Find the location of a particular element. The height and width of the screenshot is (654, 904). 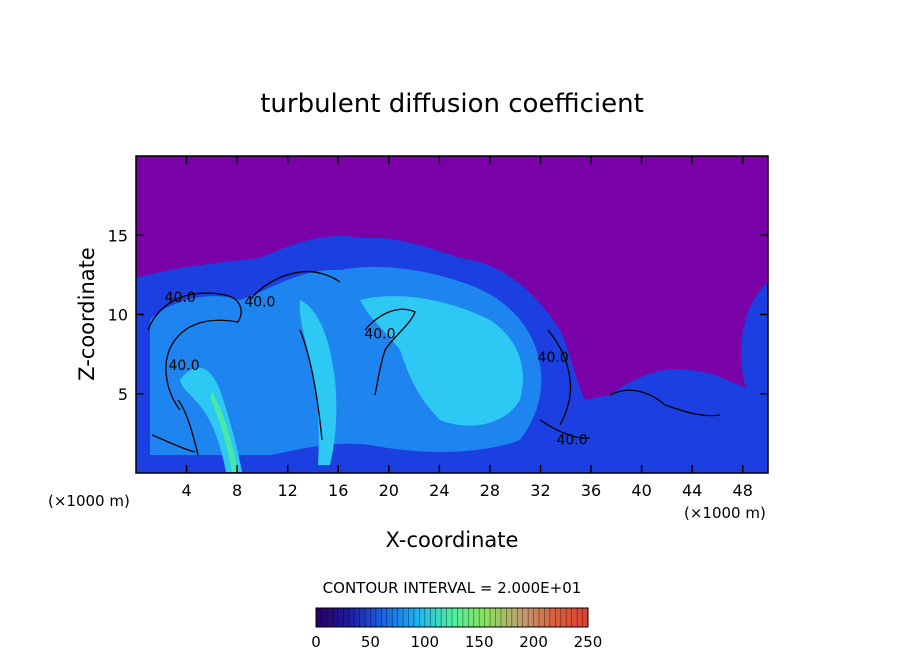

y-tick-label: 15 is located at coordinates (118, 235).